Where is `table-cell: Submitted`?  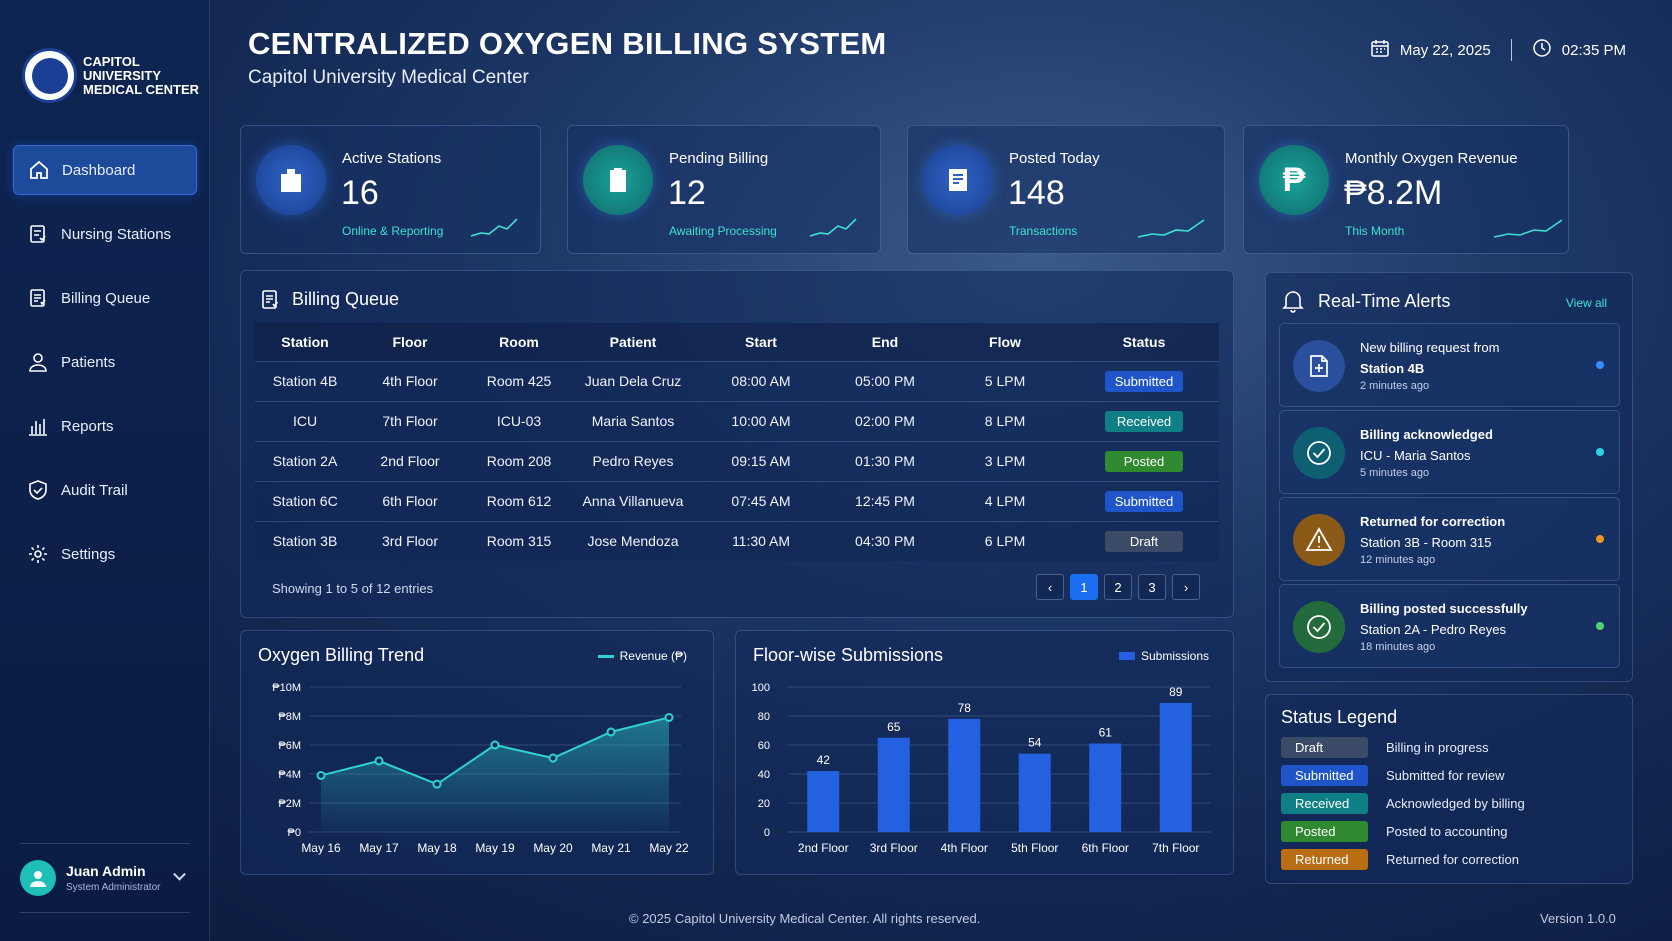 table-cell: Submitted is located at coordinates (1144, 380).